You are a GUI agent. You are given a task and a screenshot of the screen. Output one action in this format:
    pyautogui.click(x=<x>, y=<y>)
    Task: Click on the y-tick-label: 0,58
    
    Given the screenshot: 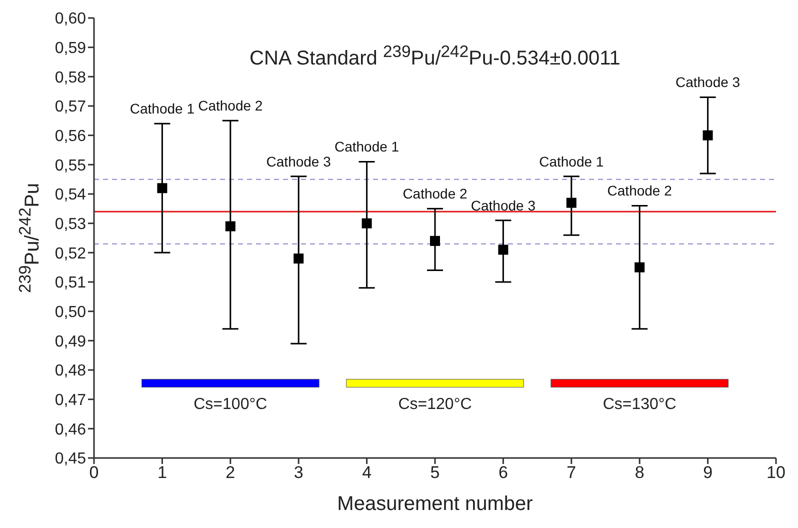 What is the action you would take?
    pyautogui.click(x=70, y=77)
    